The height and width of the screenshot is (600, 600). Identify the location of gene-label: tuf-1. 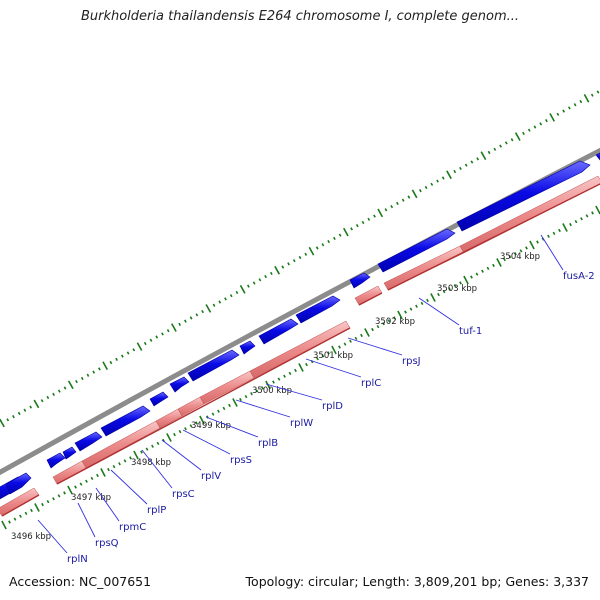
(470, 331).